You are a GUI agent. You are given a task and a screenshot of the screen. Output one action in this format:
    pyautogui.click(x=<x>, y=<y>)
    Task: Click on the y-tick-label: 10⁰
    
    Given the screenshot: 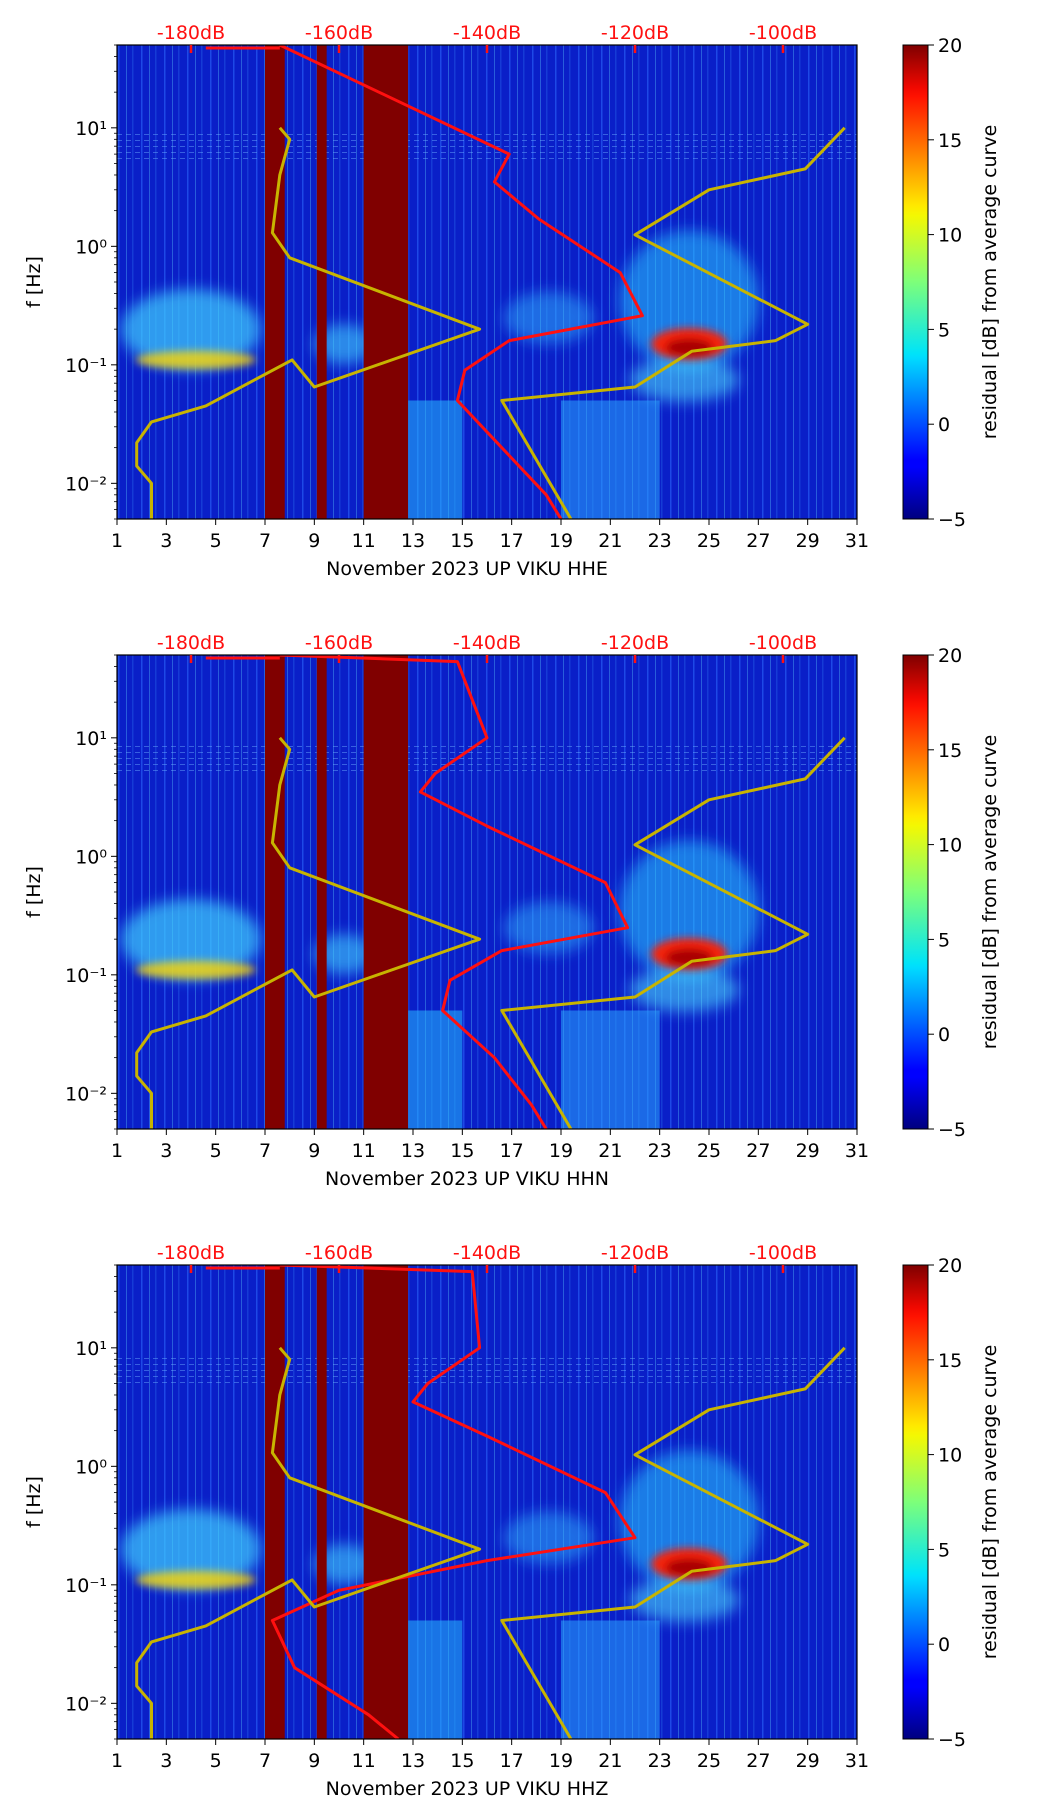 What is the action you would take?
    pyautogui.click(x=91, y=857)
    